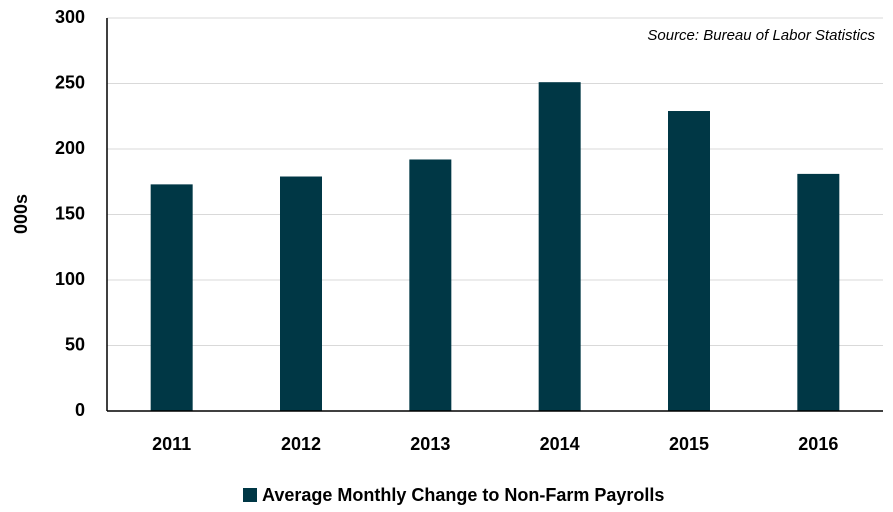  What do you see at coordinates (818, 444) in the screenshot?
I see `x-tick-label: 2016` at bounding box center [818, 444].